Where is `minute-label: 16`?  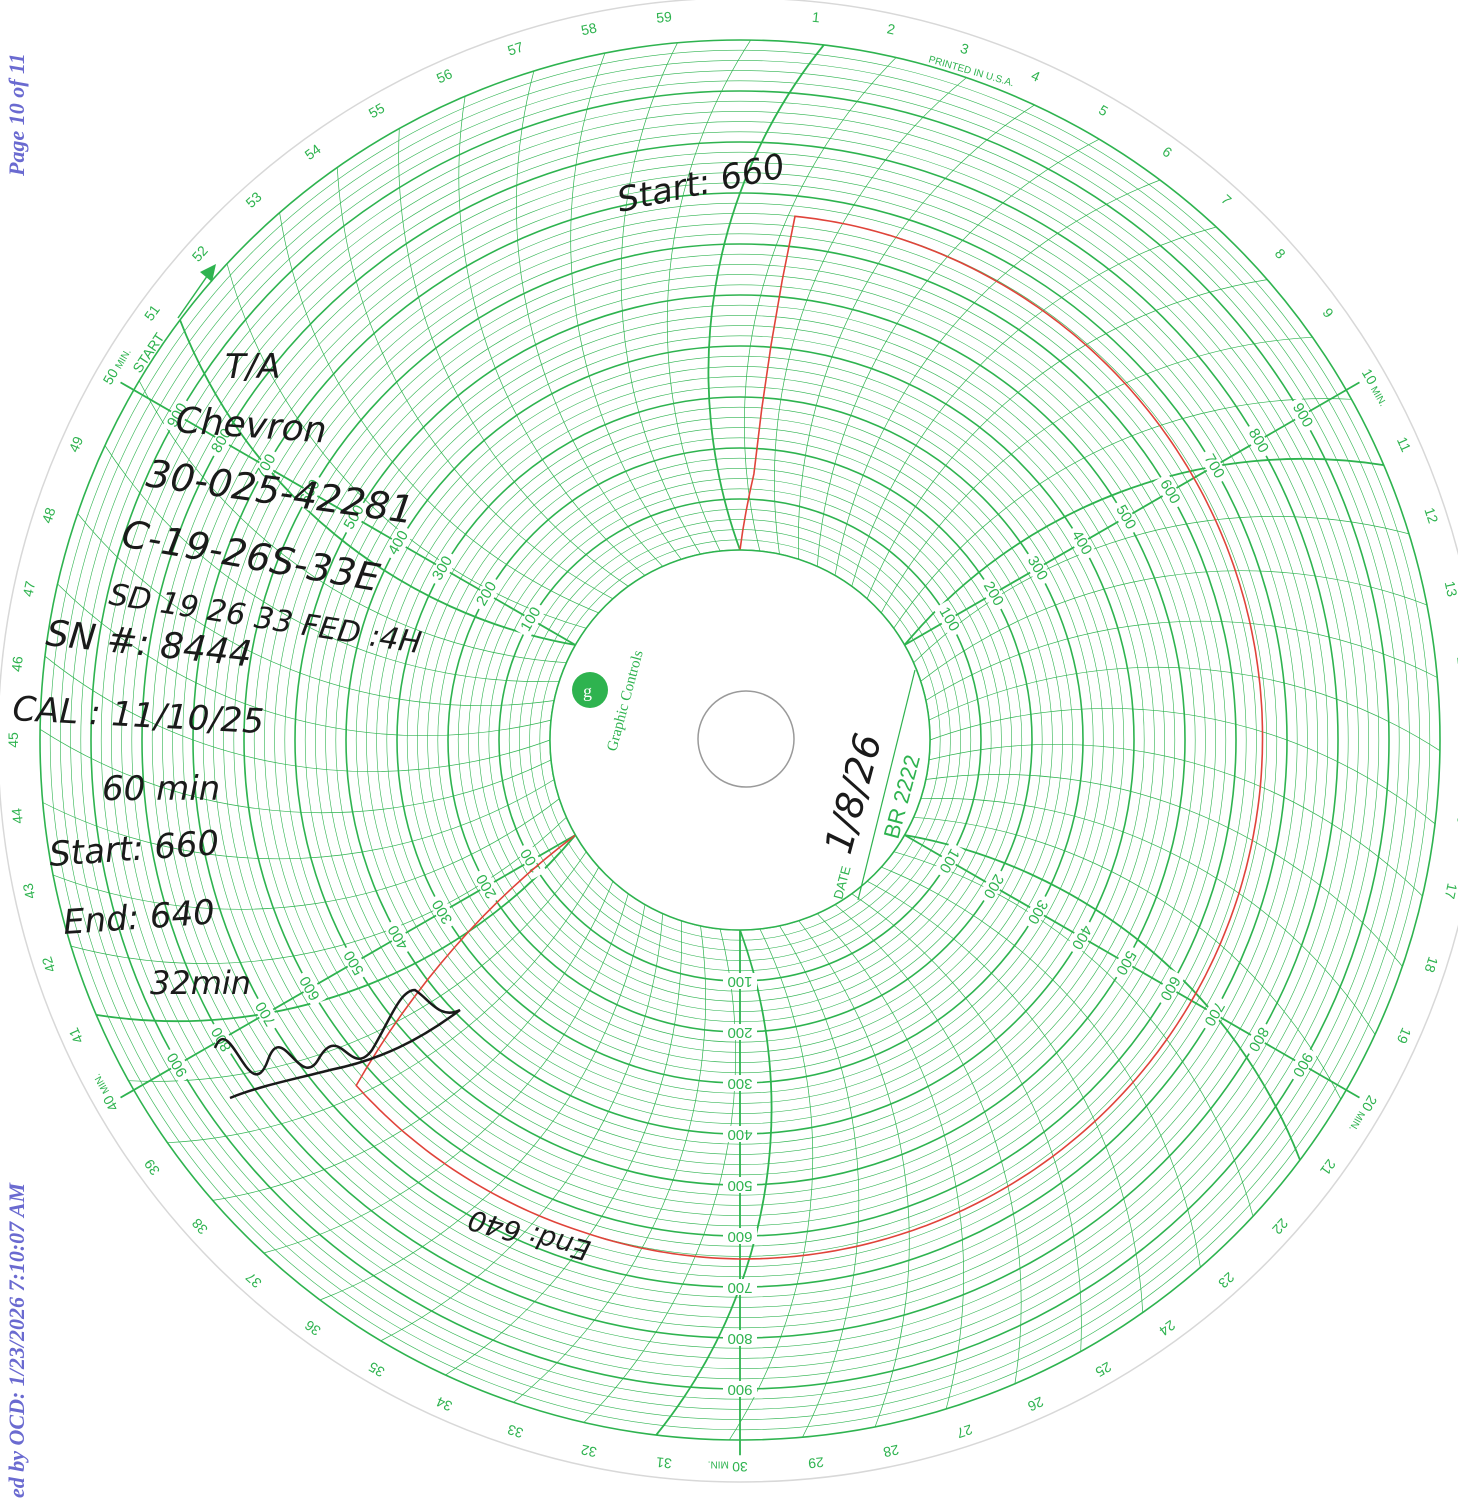
minute-label: 16 is located at coordinates (1456, 815).